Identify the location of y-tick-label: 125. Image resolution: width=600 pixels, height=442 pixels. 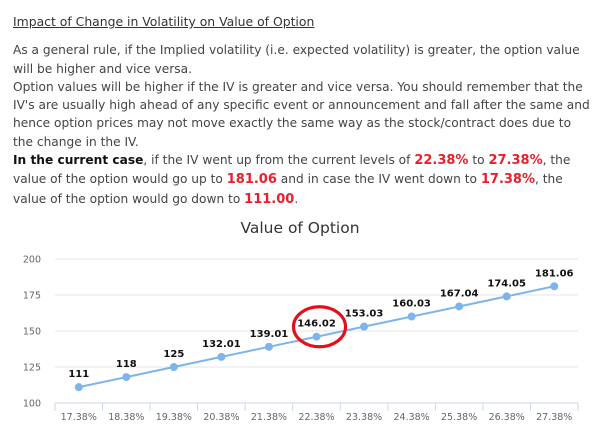
(32, 368).